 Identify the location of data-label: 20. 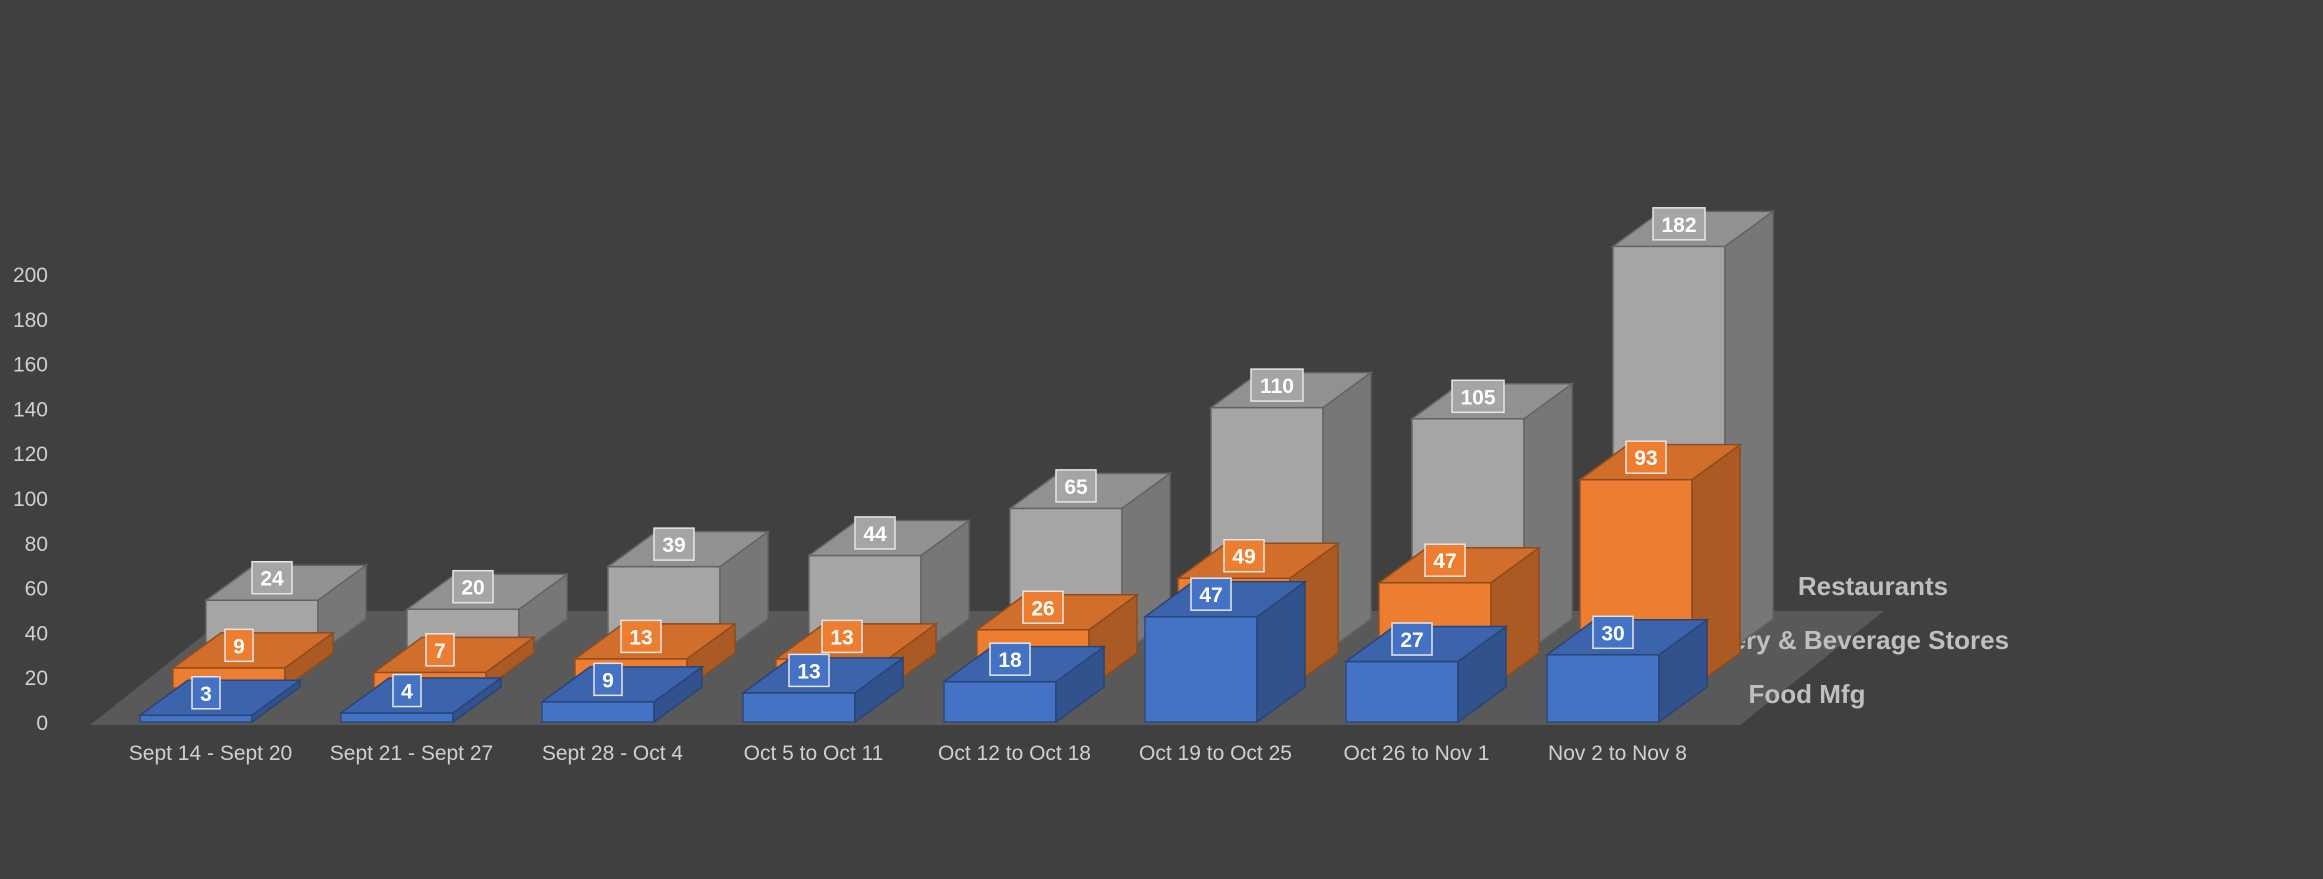
(472, 588).